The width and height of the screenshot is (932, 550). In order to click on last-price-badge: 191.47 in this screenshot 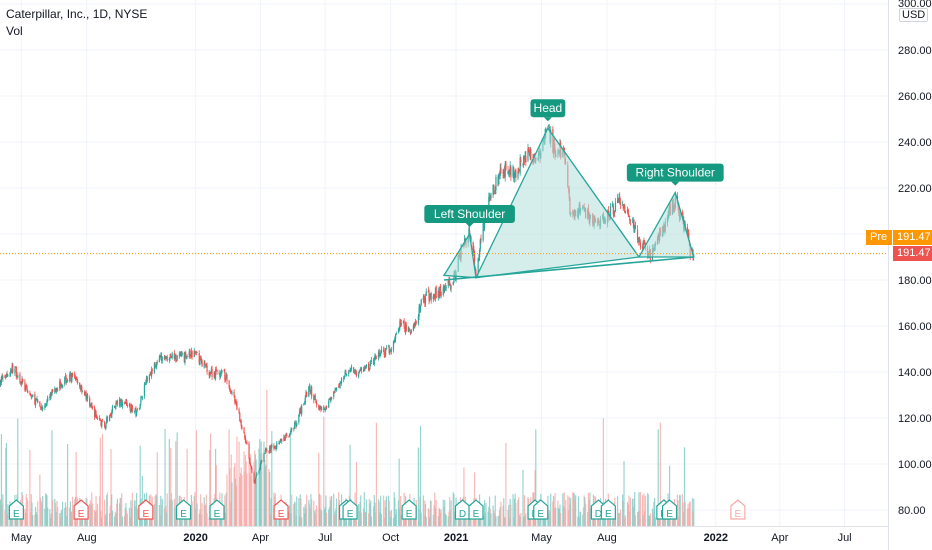, I will do `click(912, 253)`.